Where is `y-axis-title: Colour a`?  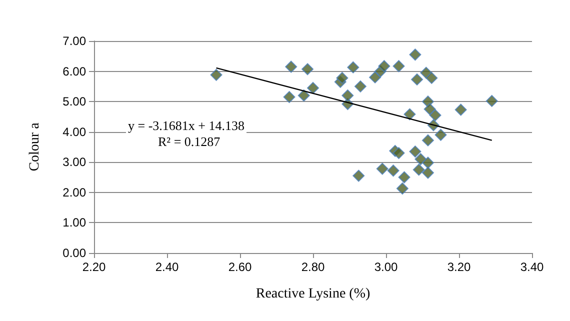
y-axis-title: Colour a is located at coordinates (35, 147).